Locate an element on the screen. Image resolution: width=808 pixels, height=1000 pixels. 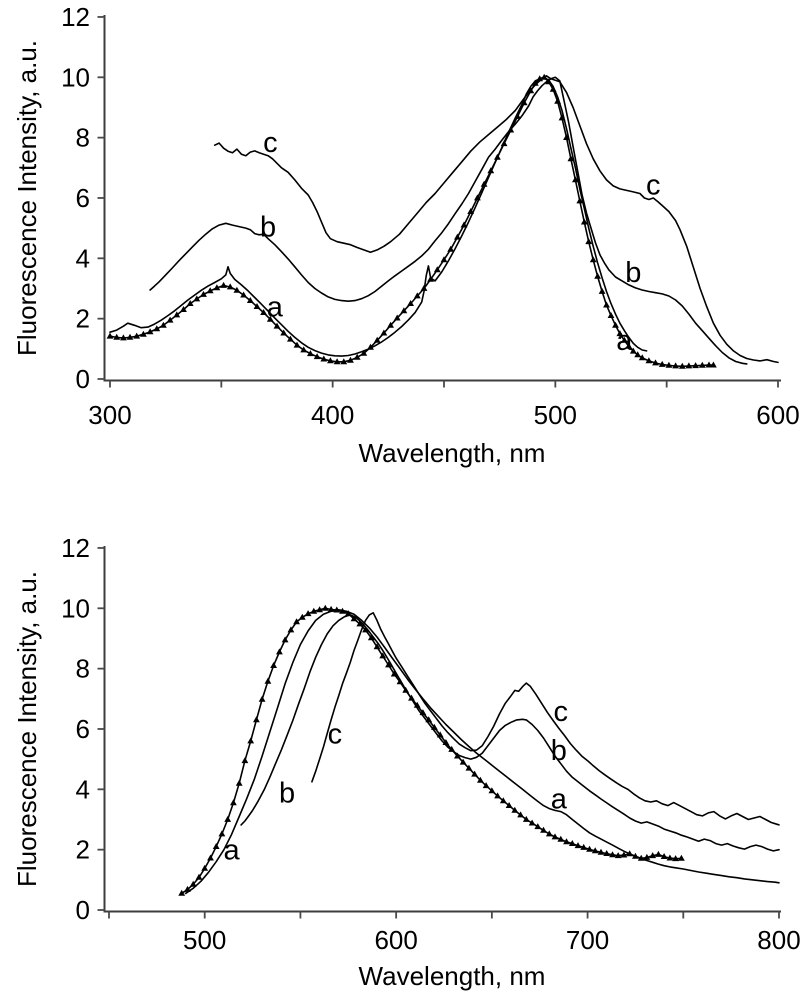
x-tick-label: 700 is located at coordinates (587, 940).